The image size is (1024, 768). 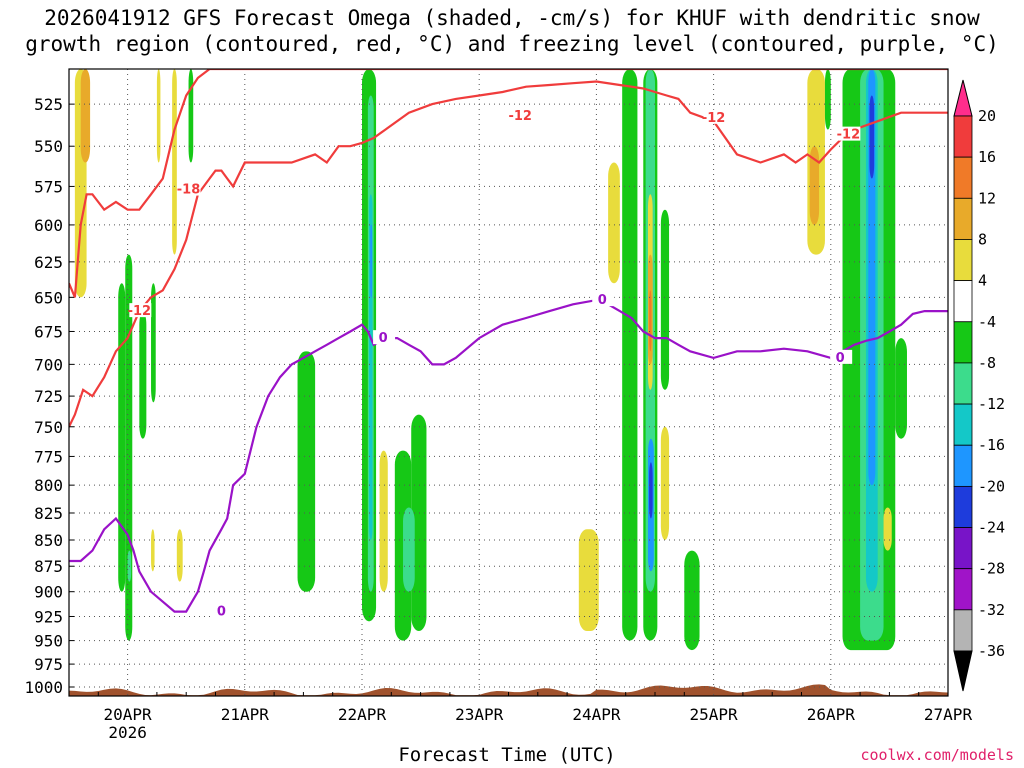 I want to click on colorbar-label: -20, so click(x=991, y=486).